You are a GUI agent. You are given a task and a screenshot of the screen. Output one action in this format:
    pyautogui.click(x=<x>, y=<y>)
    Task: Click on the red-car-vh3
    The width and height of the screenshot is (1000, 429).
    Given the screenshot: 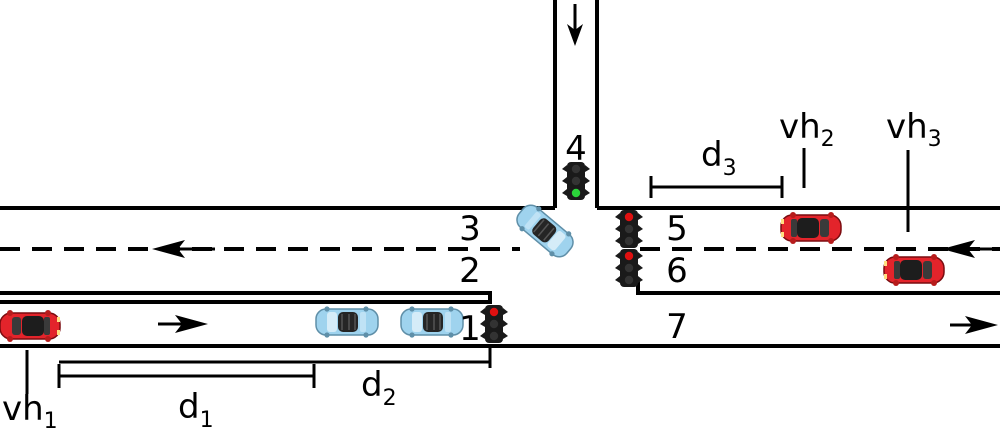 What is the action you would take?
    pyautogui.click(x=914, y=270)
    